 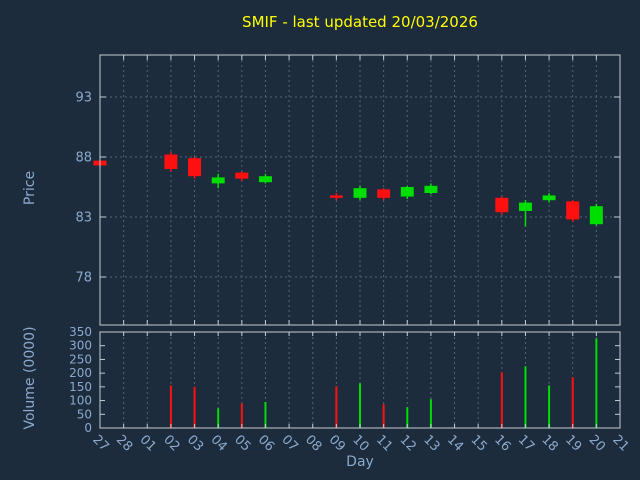 I want to click on volume-tick-label: 200, so click(x=80, y=373).